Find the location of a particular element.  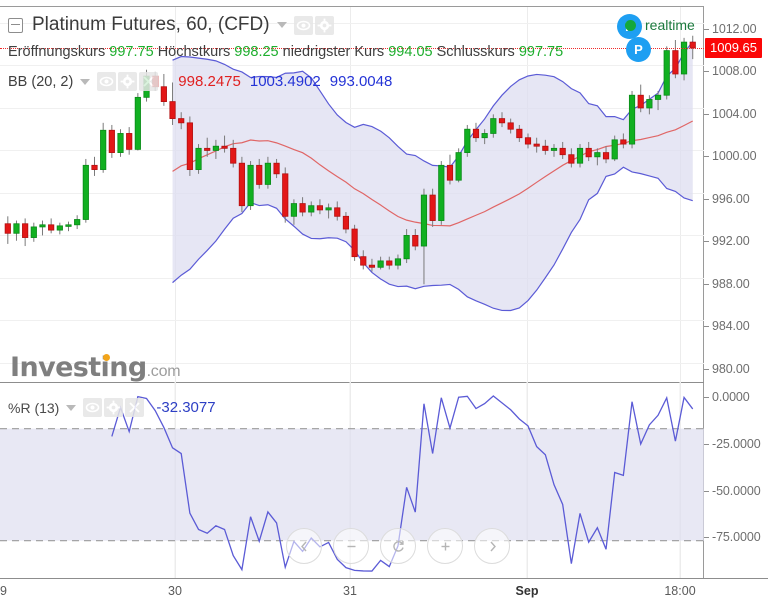

bb-middle-value: 998.2475 is located at coordinates (209, 81).